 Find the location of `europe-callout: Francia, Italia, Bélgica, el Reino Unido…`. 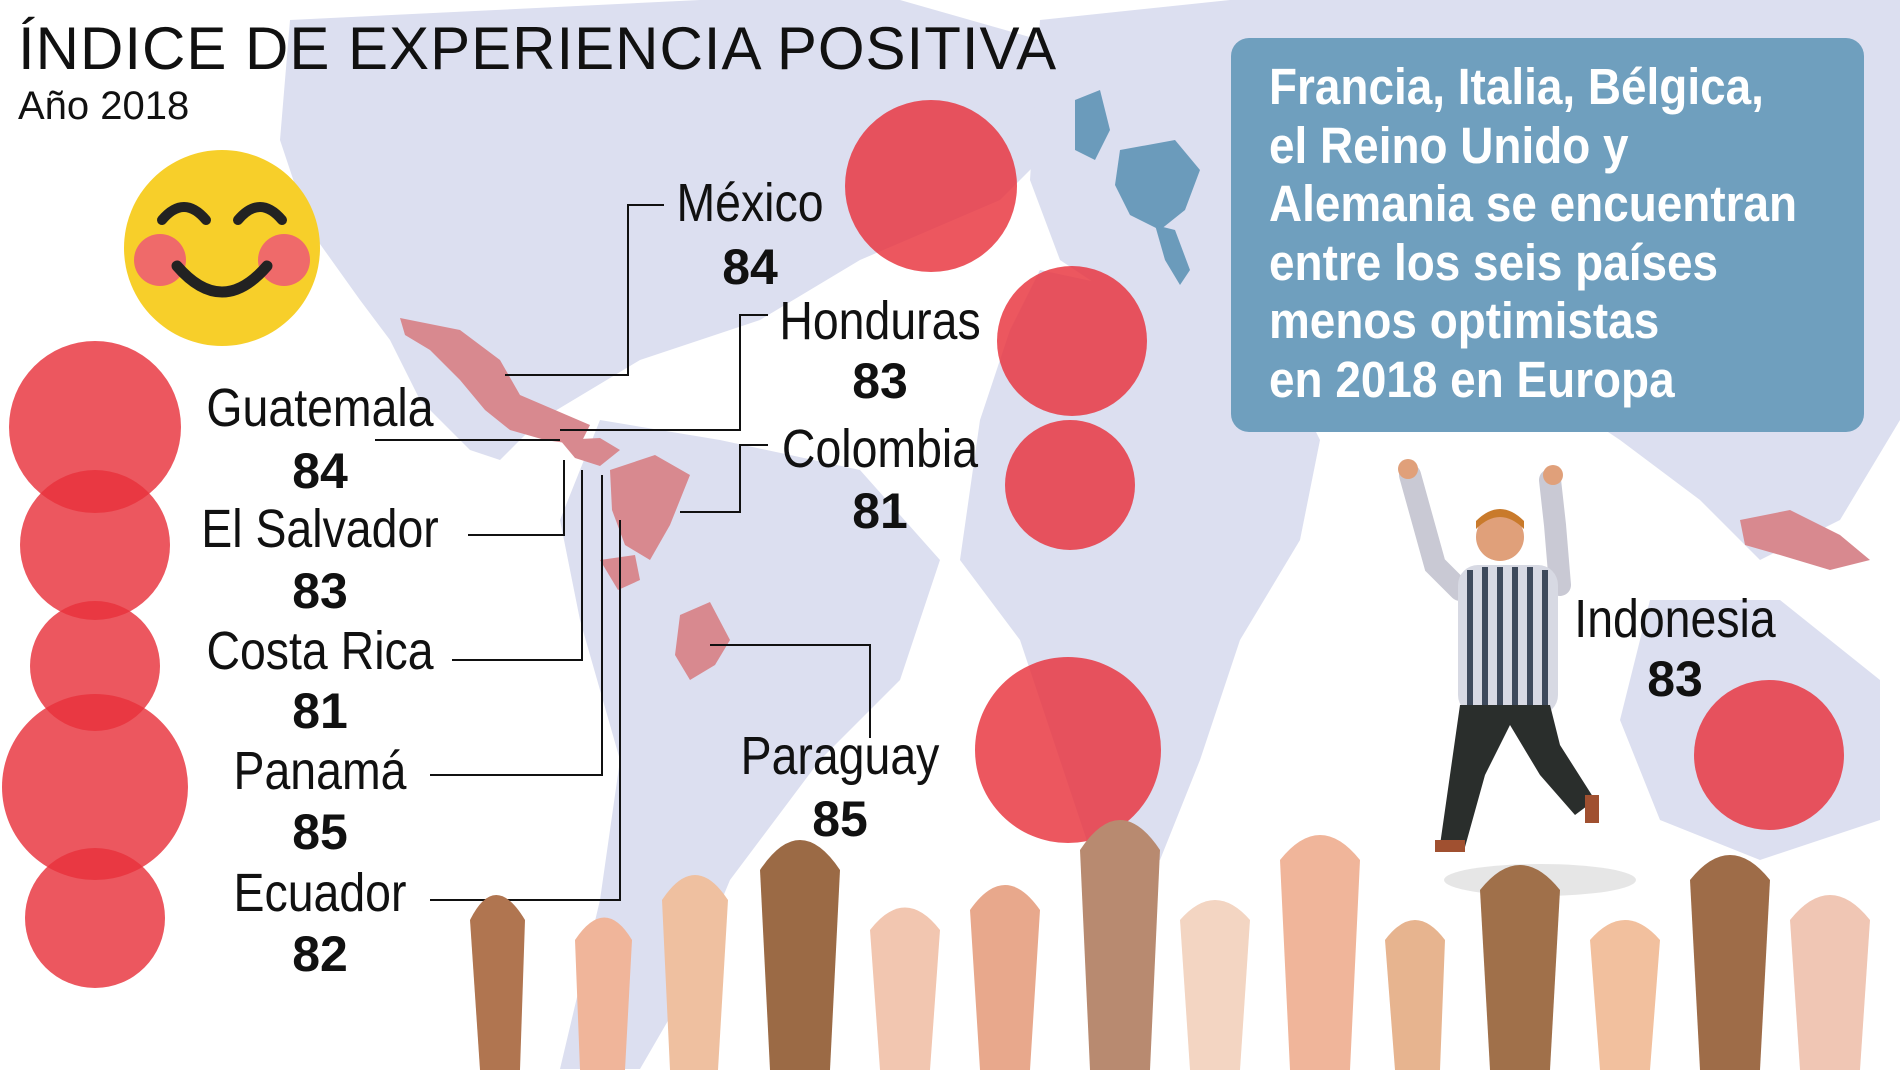

europe-callout: Francia, Italia, Bélgica, el Reino Unido… is located at coordinates (1547, 235).